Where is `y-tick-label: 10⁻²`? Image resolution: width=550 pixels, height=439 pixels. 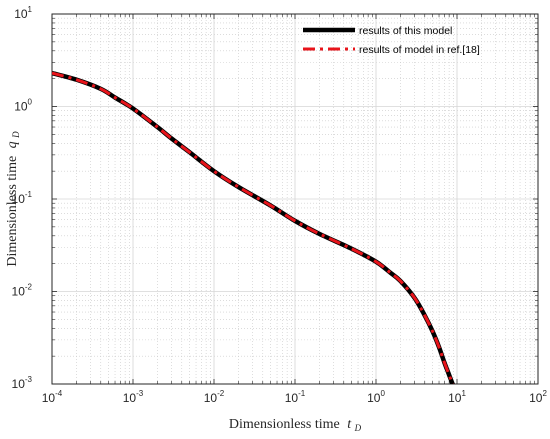 y-tick-label: 10⁻² is located at coordinates (22, 291).